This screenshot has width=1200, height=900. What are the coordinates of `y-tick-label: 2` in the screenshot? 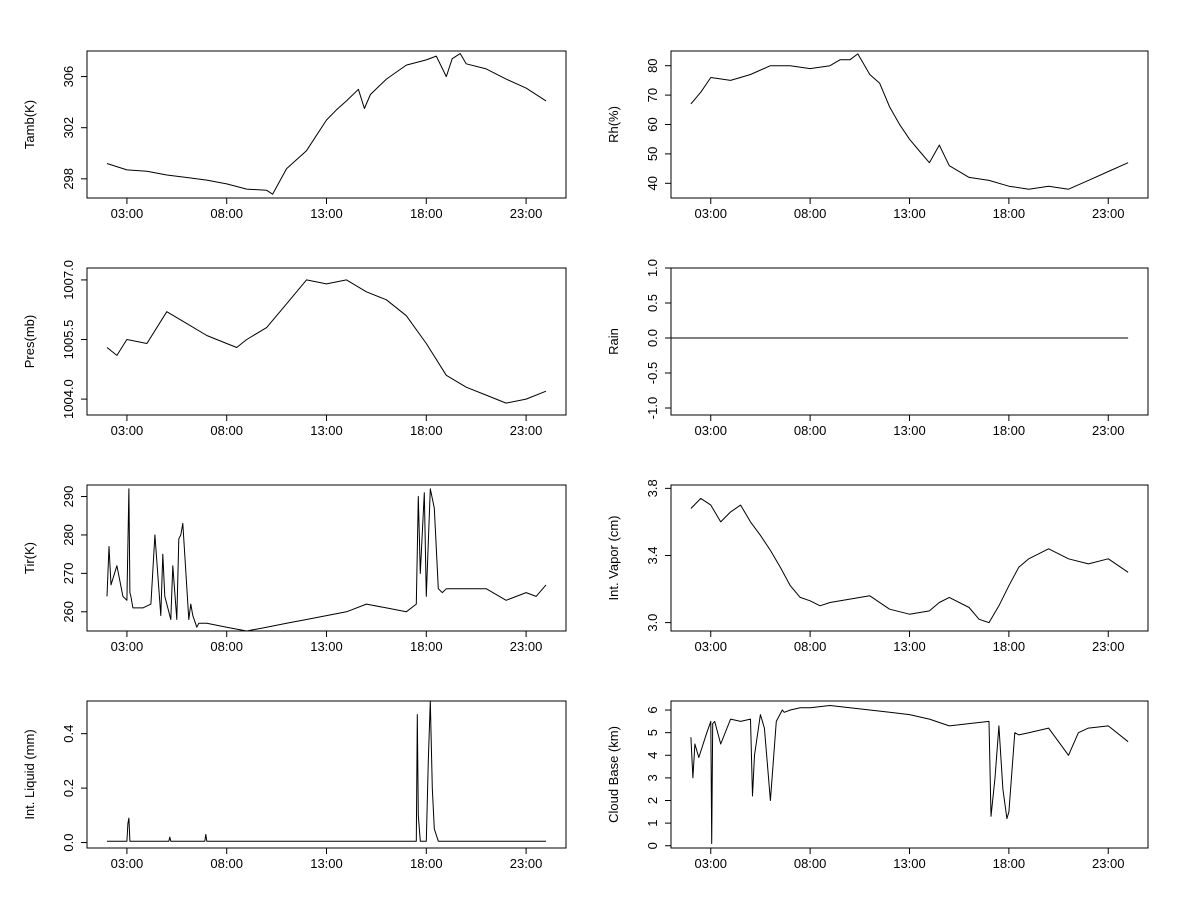 It's located at (652, 800).